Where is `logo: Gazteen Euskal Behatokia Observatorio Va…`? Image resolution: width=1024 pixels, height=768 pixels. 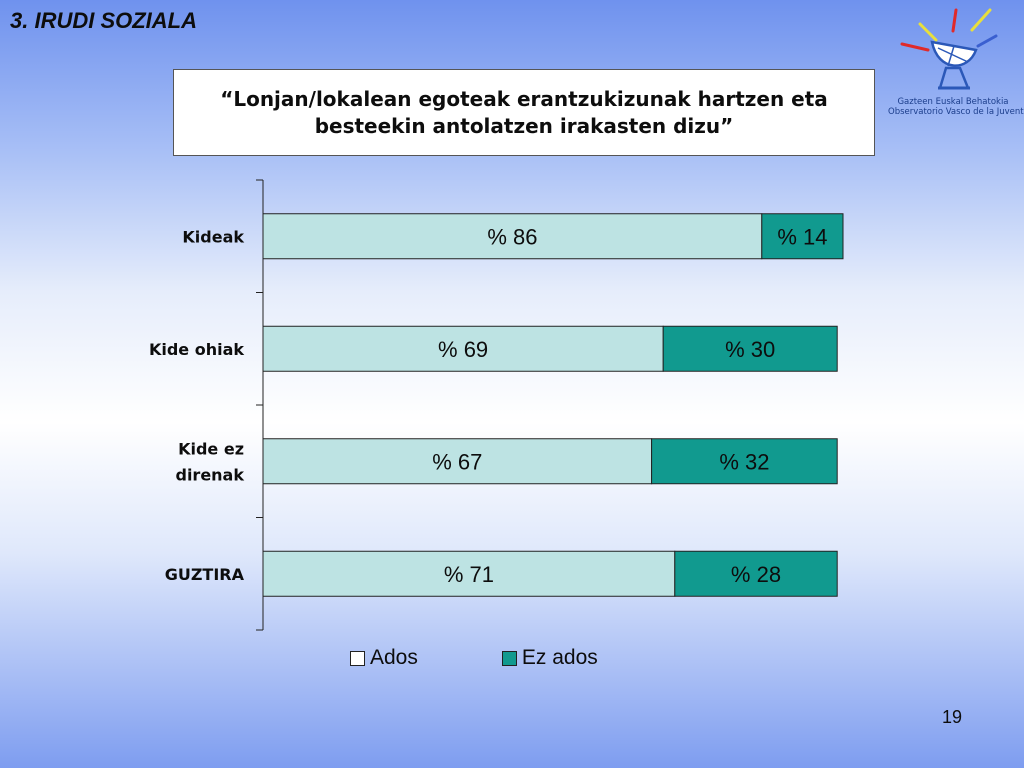 logo: Gazteen Euskal Behatokia Observatorio Va… is located at coordinates (956, 62).